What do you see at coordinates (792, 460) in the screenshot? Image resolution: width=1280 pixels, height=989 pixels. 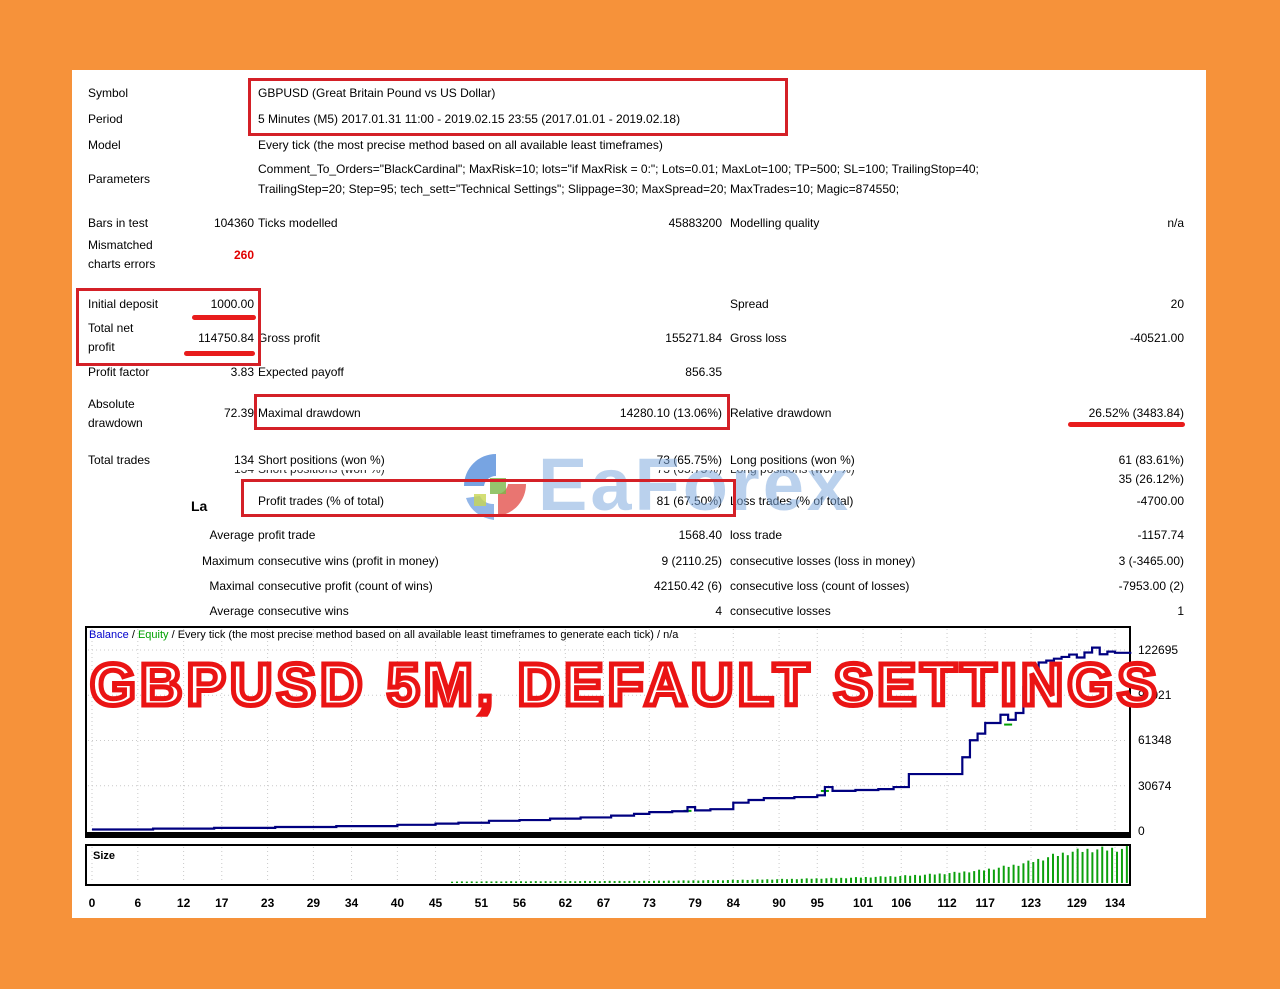 I see `long-positions-label: Long positions (won %)` at bounding box center [792, 460].